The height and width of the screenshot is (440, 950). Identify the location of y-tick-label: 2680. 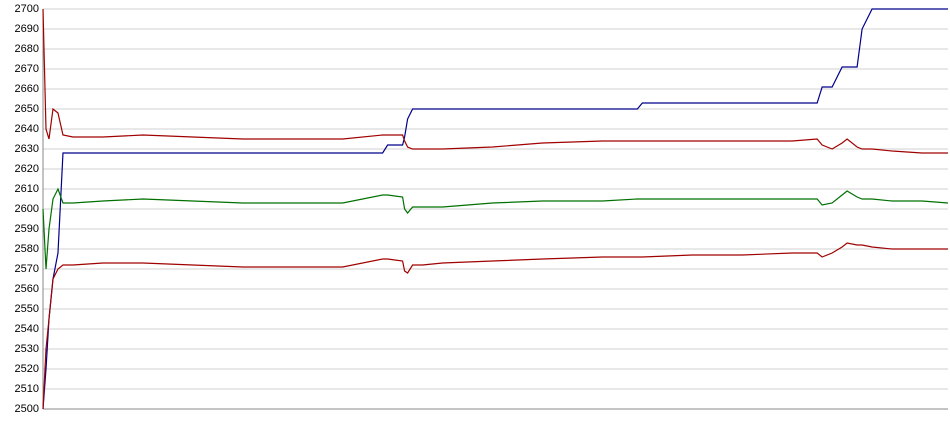
(27, 49).